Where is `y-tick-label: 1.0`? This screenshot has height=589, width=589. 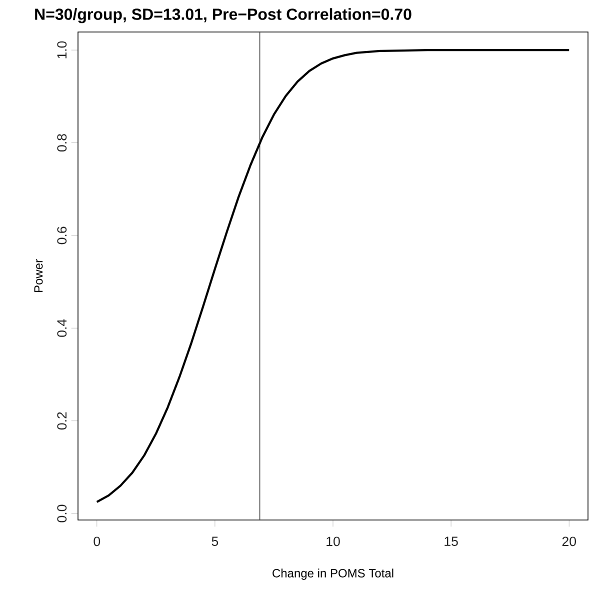
y-tick-label: 1.0 is located at coordinates (62, 49).